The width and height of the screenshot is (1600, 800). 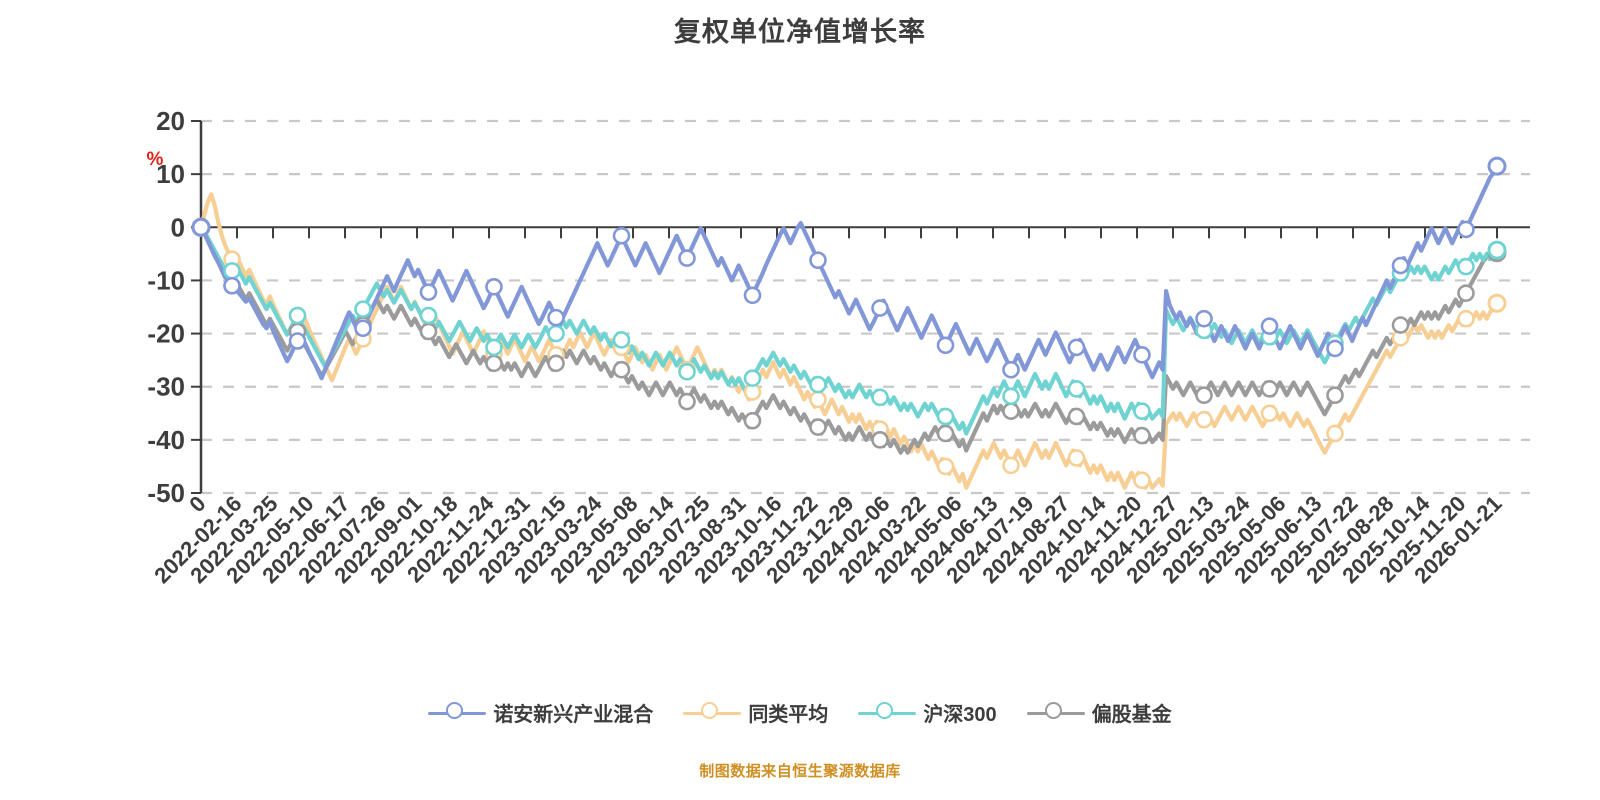 I want to click on y-axis-tick-label: -50, so click(x=166, y=493).